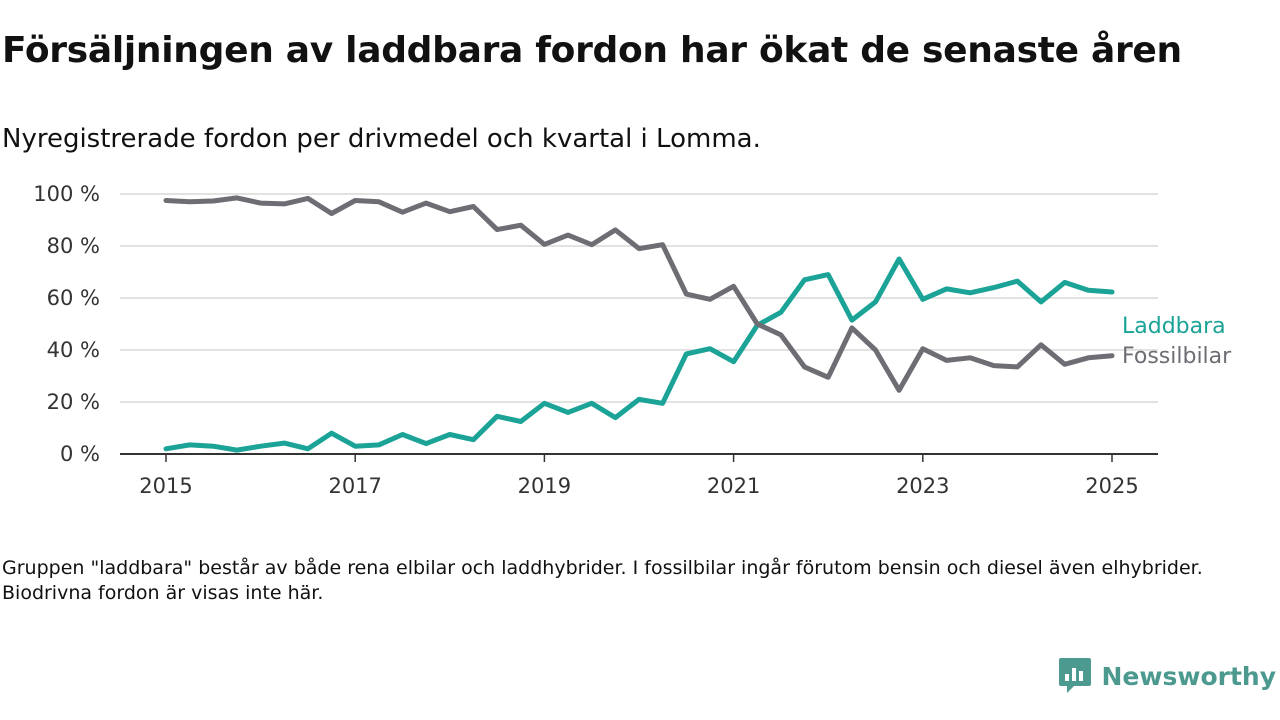 This screenshot has height=720, width=1280. I want to click on brand-name: Newsworthy, so click(1189, 676).